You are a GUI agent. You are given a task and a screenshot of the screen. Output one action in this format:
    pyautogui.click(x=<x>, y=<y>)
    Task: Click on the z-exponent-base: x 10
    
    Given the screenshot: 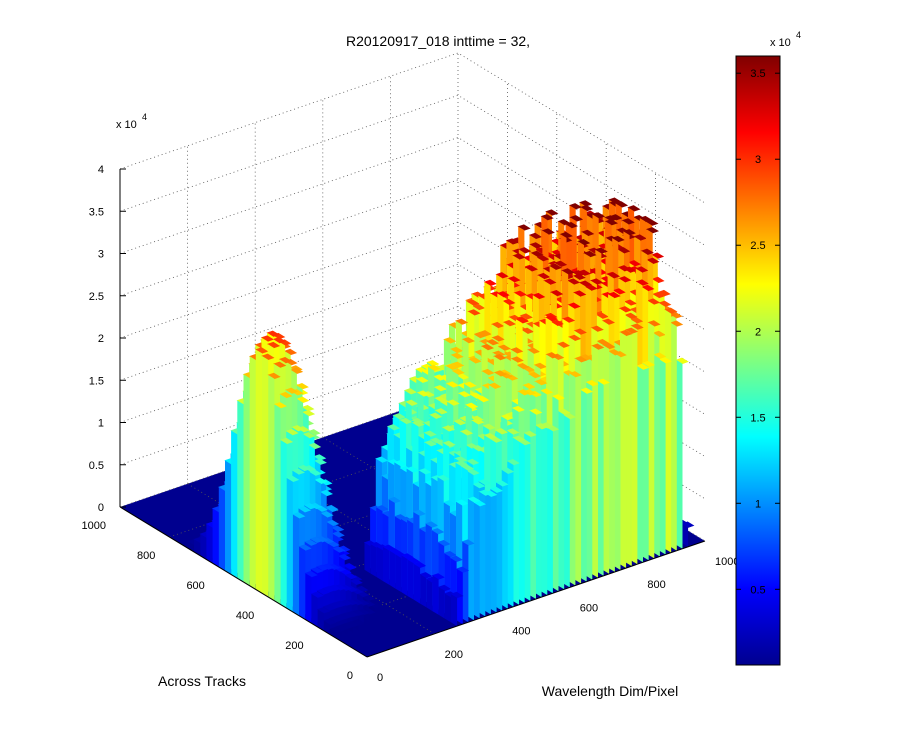 What is the action you would take?
    pyautogui.click(x=126, y=125)
    